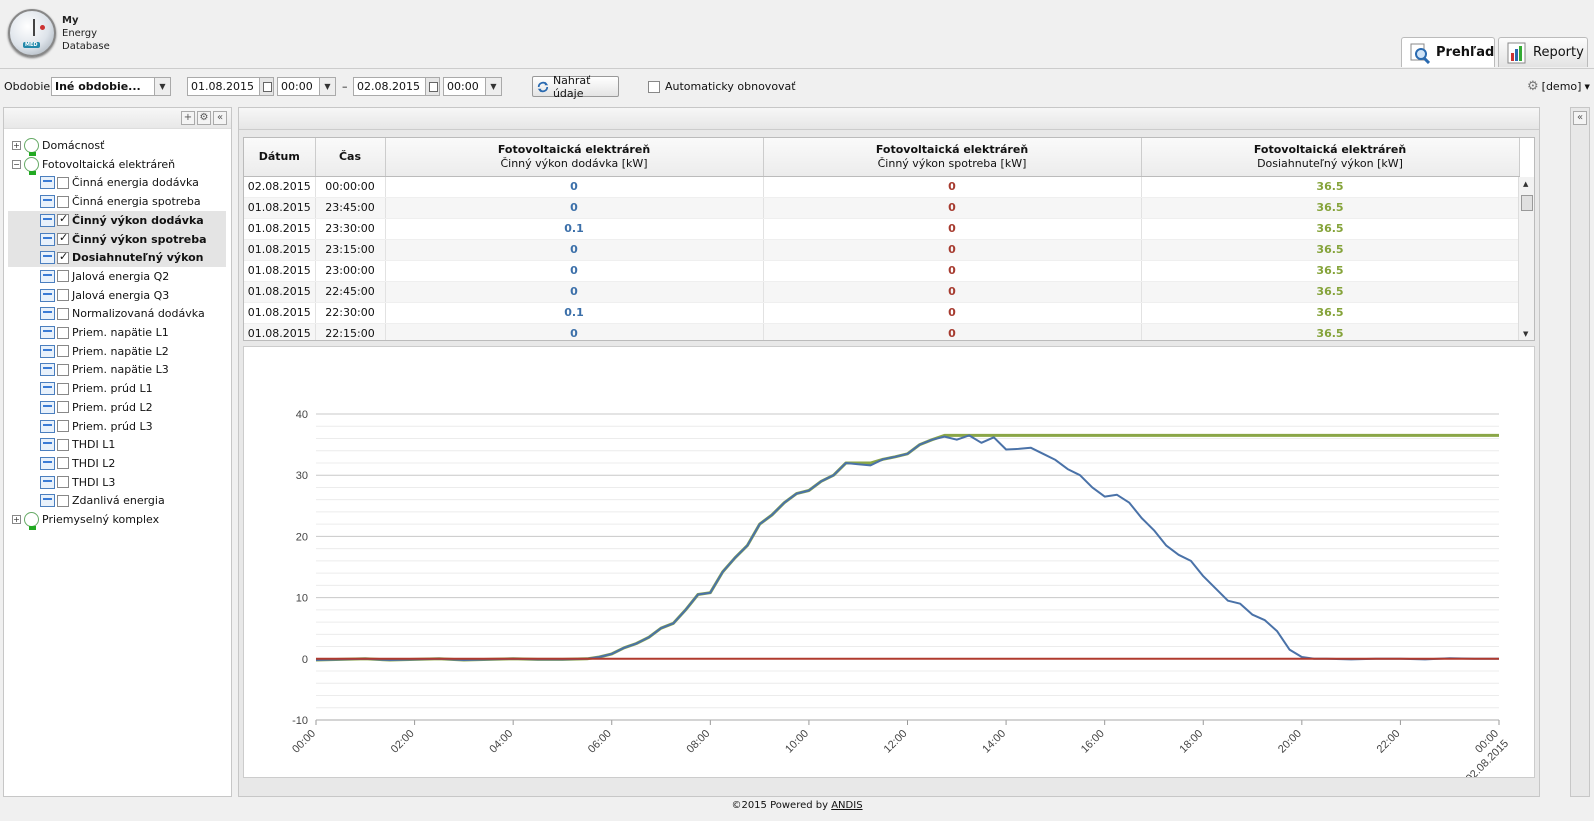 This screenshot has width=1594, height=821. Describe the element at coordinates (847, 805) in the screenshot. I see `footer-link: ANDIS` at that location.